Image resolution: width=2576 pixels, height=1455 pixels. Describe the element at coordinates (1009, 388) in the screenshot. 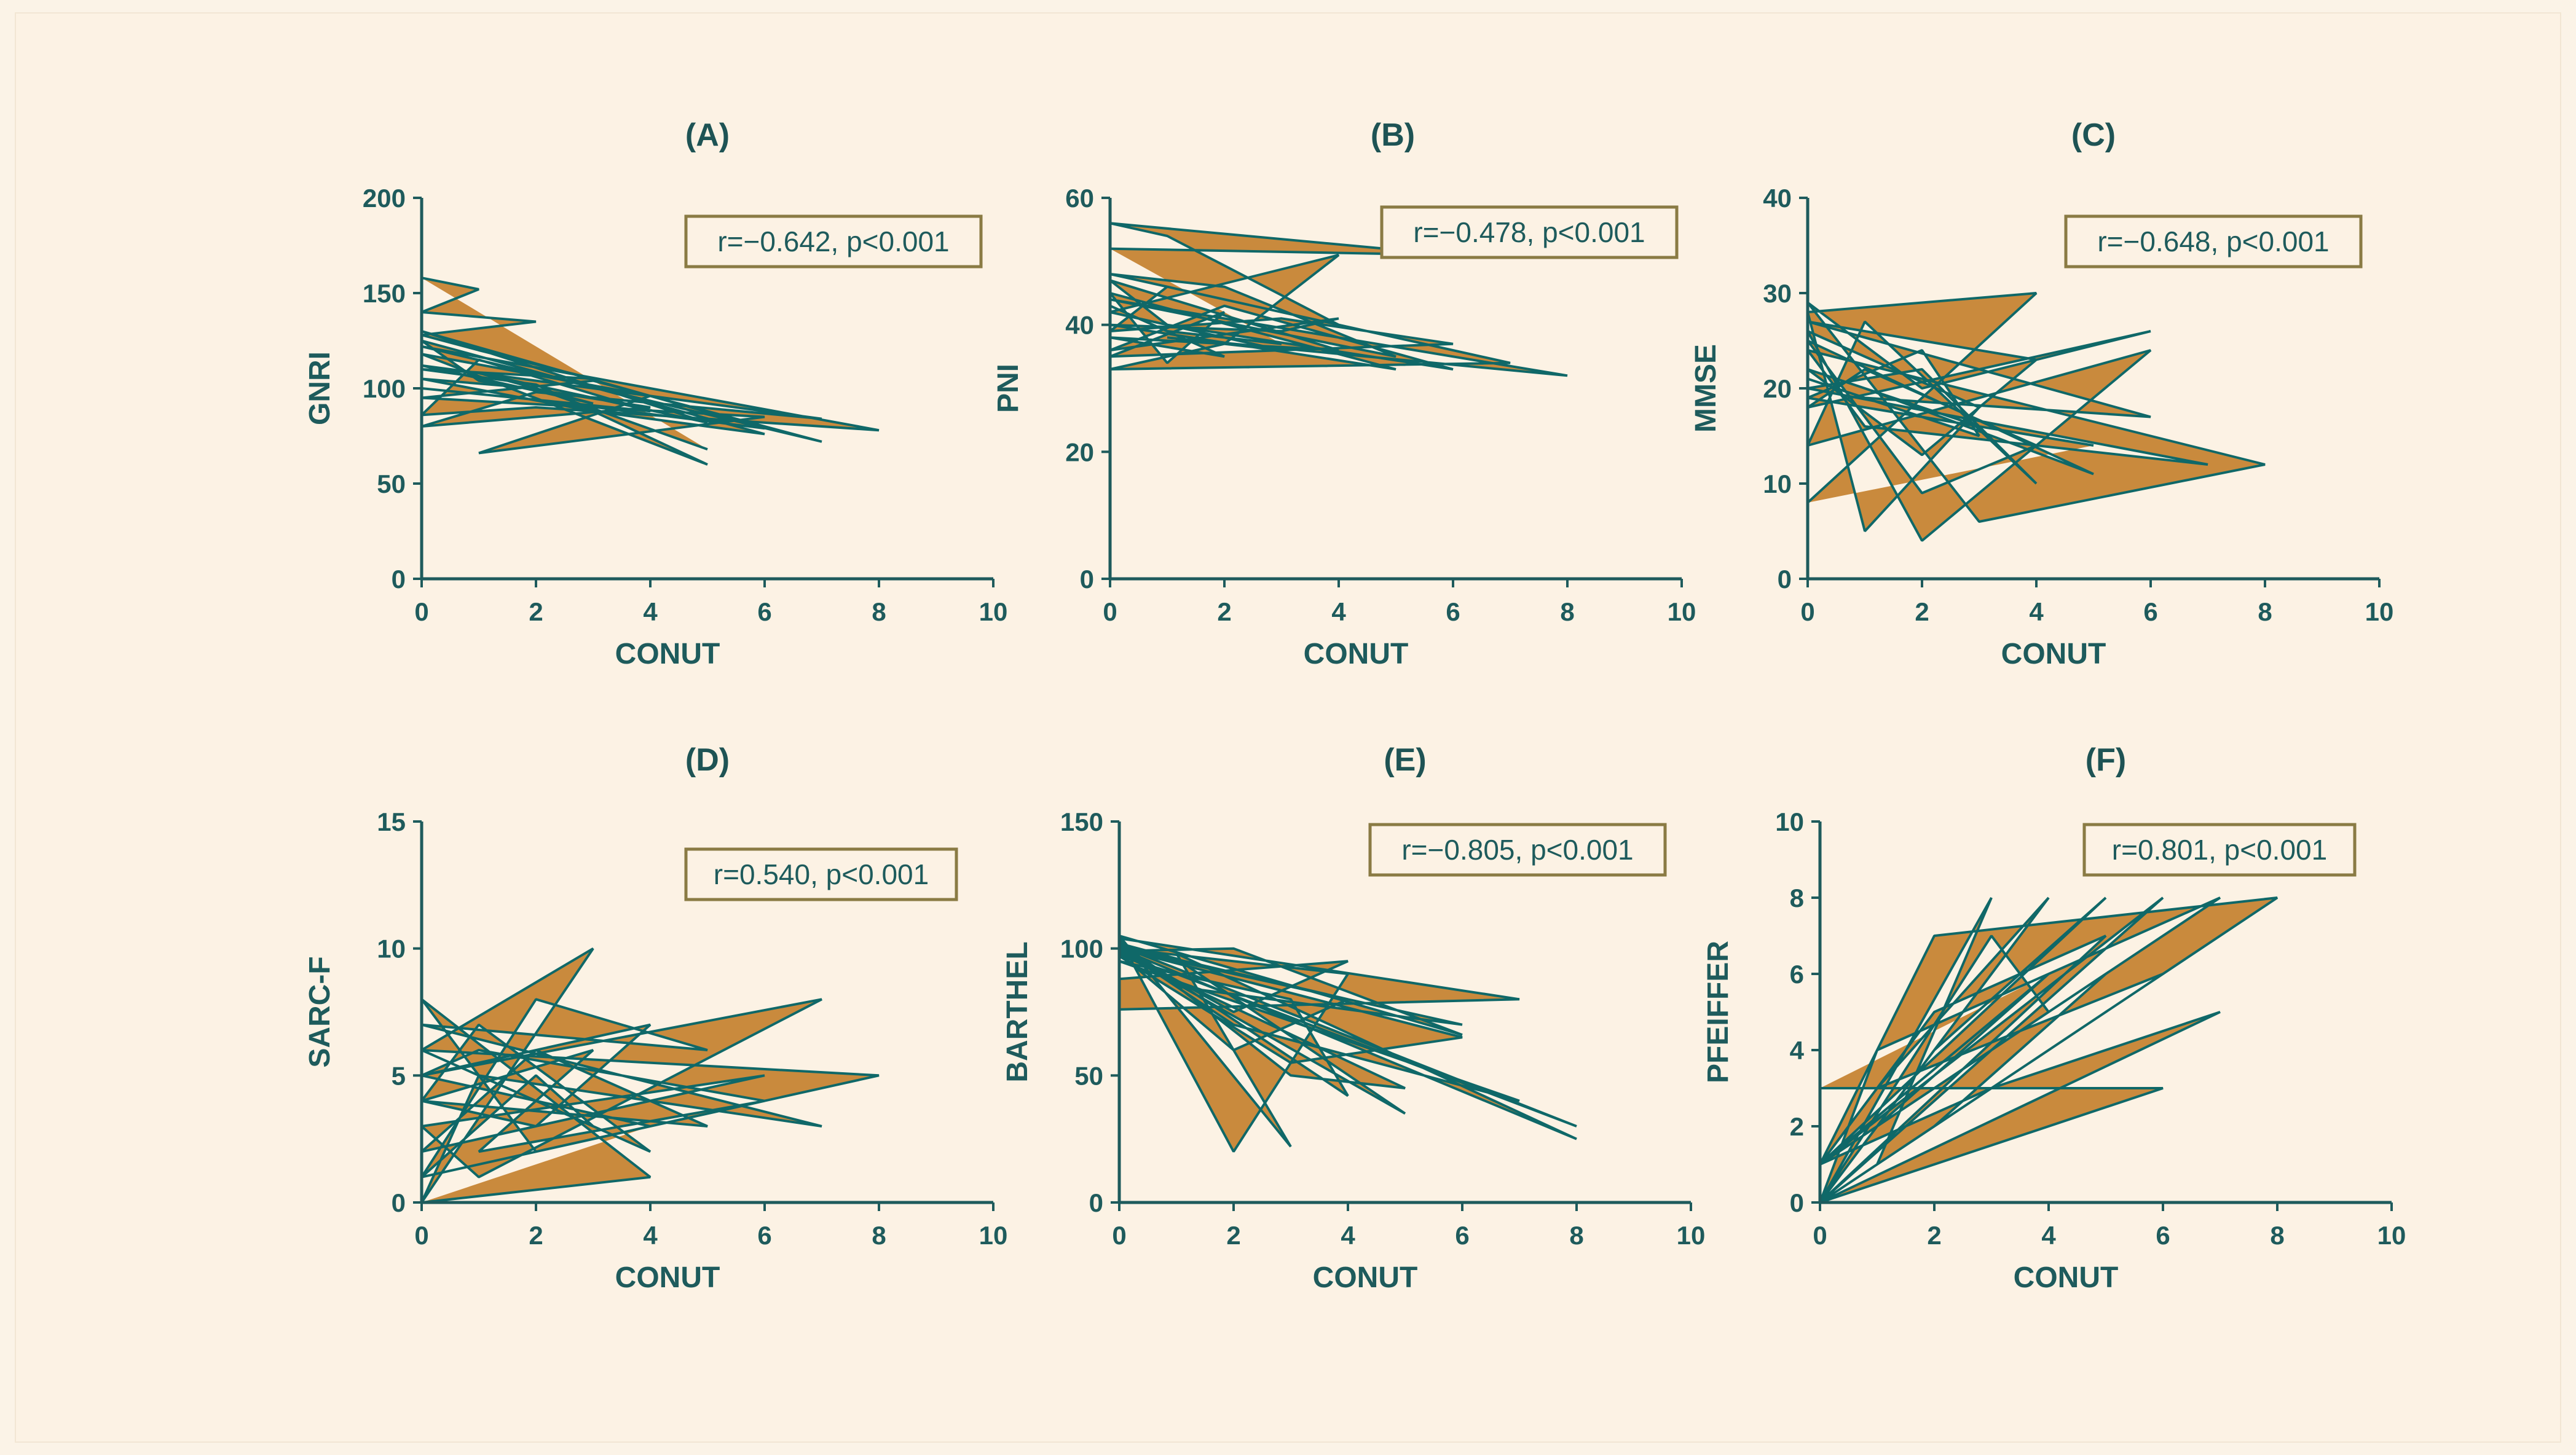

I see `y-axis-title: PNI` at that location.